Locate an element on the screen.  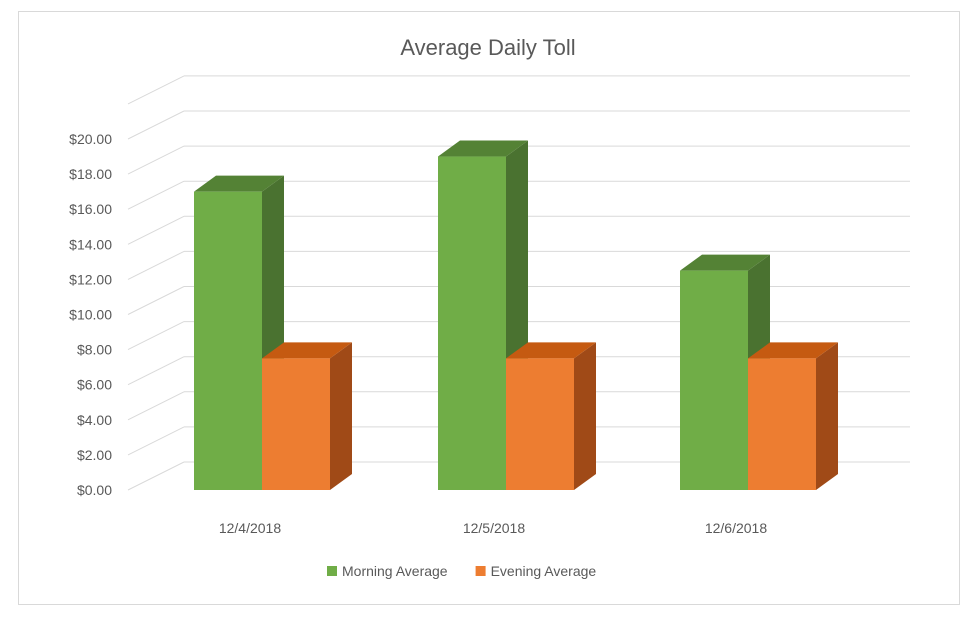
y-tick-label: $12.00 is located at coordinates (90, 279).